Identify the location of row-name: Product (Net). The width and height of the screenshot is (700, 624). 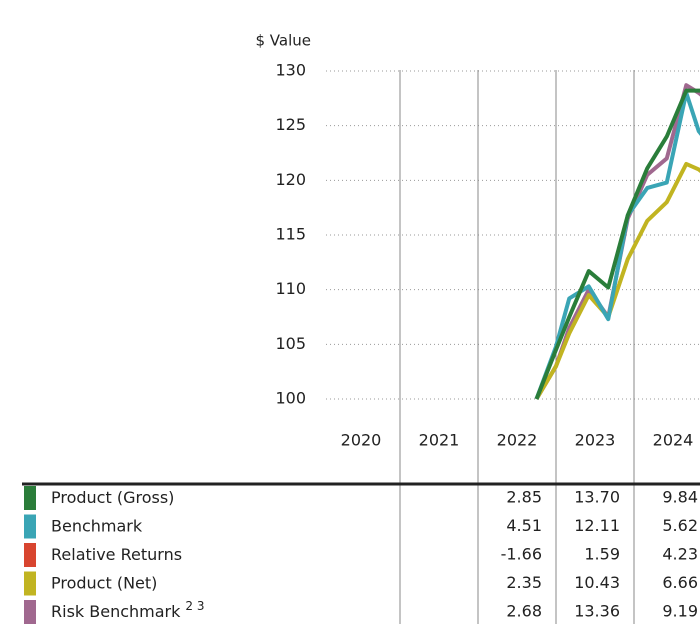
(104, 582).